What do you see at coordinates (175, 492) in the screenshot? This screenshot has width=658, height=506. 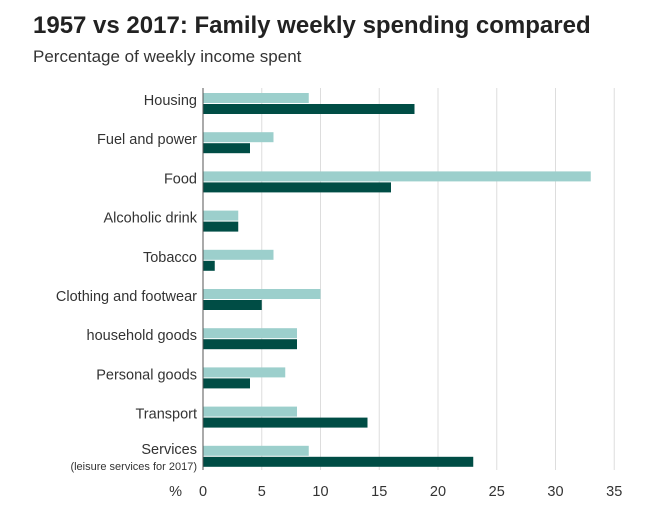 I see `x-axis-label: %` at bounding box center [175, 492].